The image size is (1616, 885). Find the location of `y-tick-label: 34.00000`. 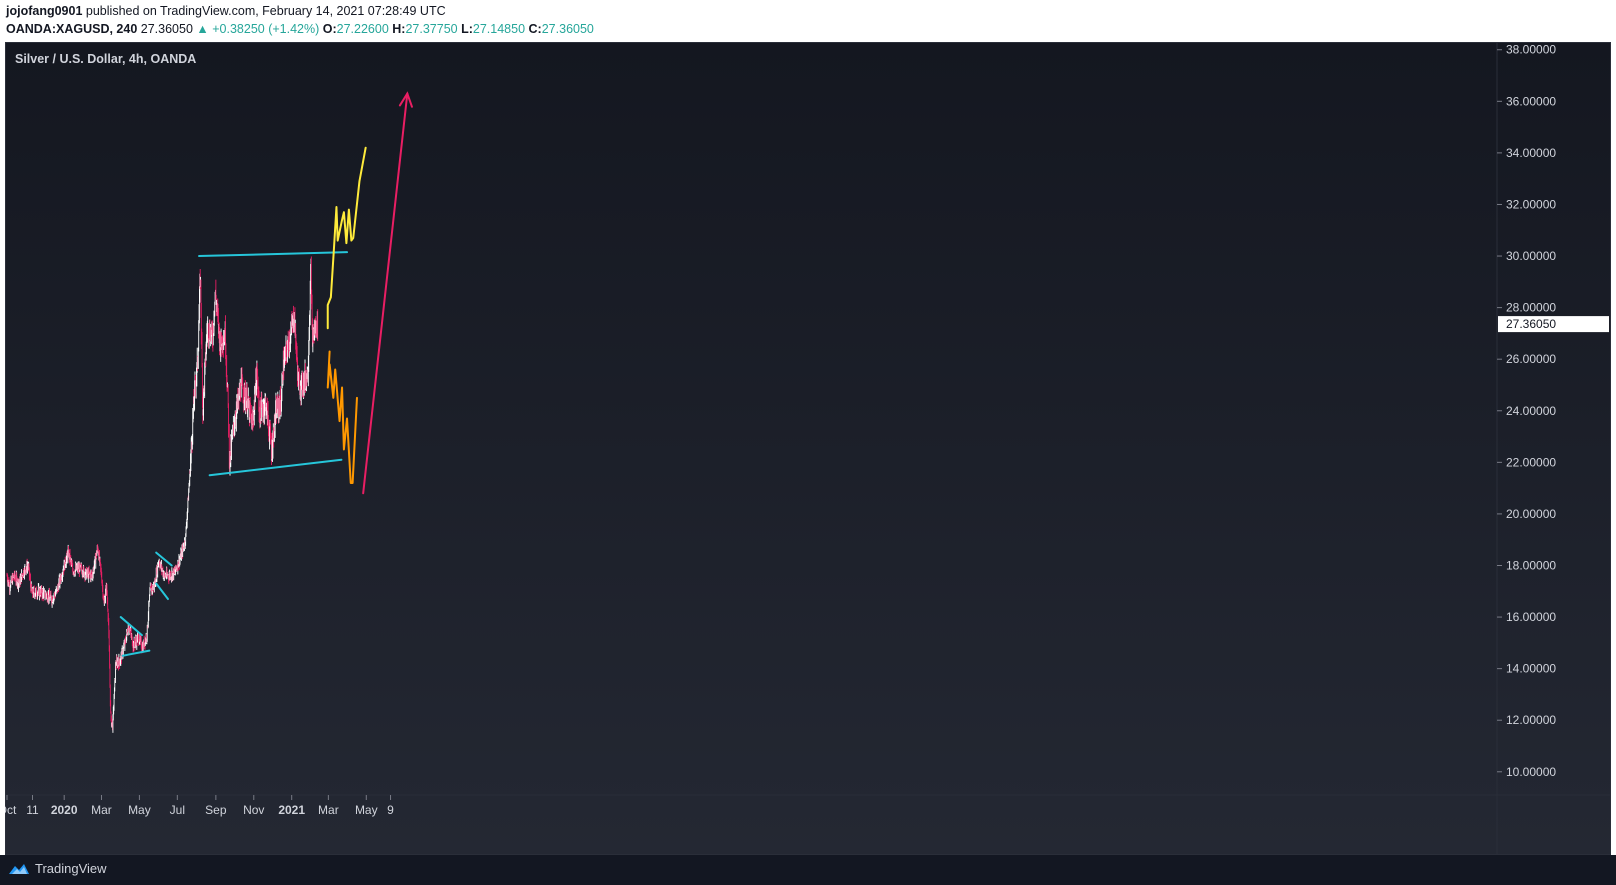

y-tick-label: 34.00000 is located at coordinates (1531, 153).